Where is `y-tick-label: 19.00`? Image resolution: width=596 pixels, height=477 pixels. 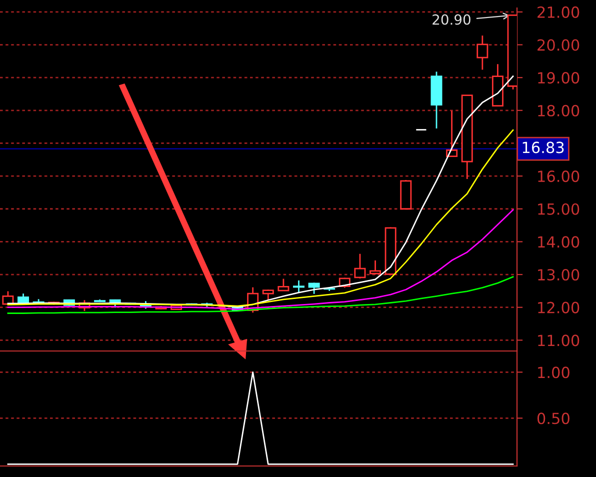 y-tick-label: 19.00 is located at coordinates (559, 78).